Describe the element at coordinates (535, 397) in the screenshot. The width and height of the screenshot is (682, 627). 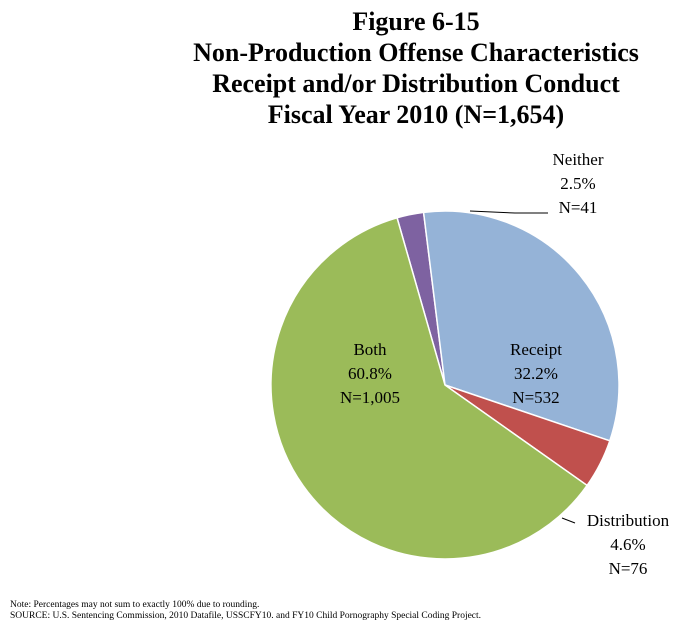
I see `slice-label-receipt-n-label: N=532` at that location.